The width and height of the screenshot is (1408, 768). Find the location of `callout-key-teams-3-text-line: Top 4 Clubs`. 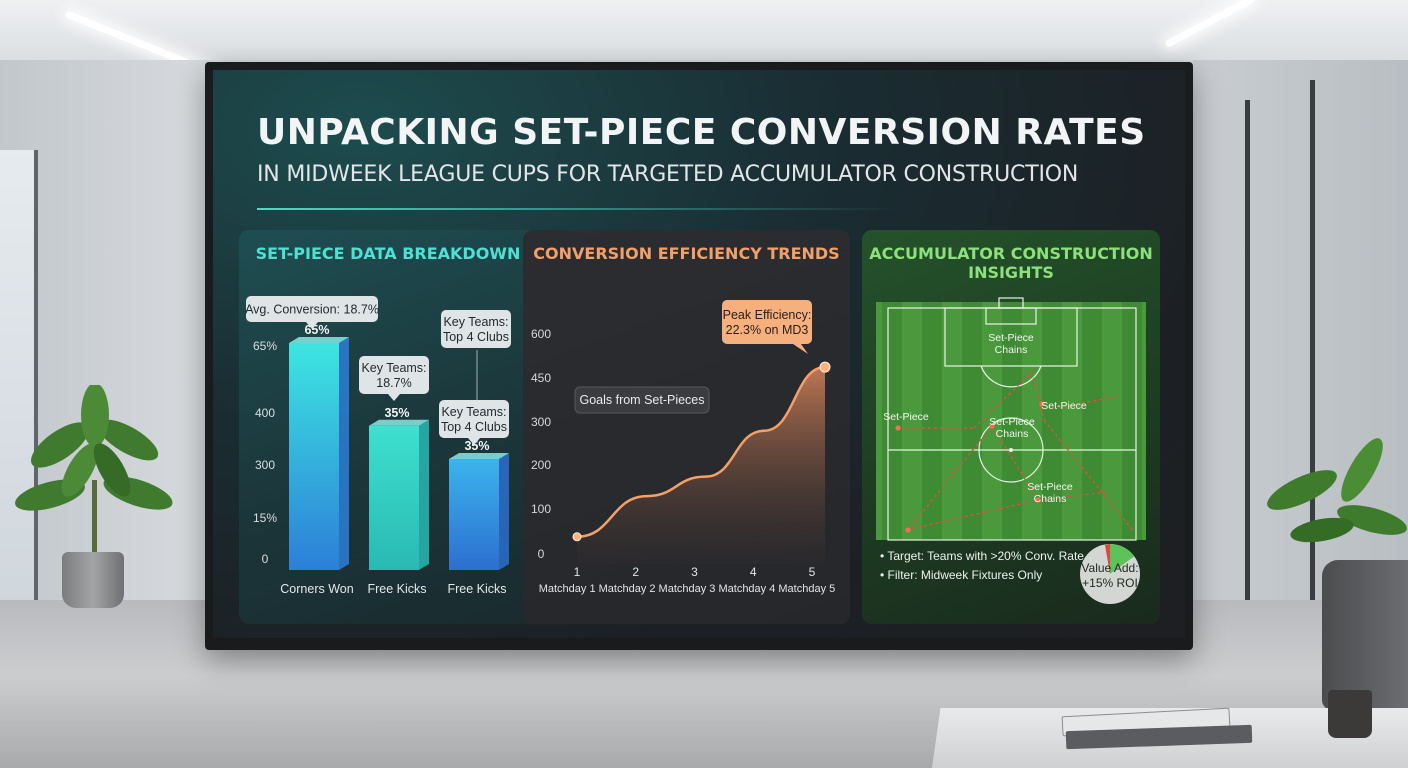

callout-key-teams-3-text-line: Top 4 Clubs is located at coordinates (474, 427).